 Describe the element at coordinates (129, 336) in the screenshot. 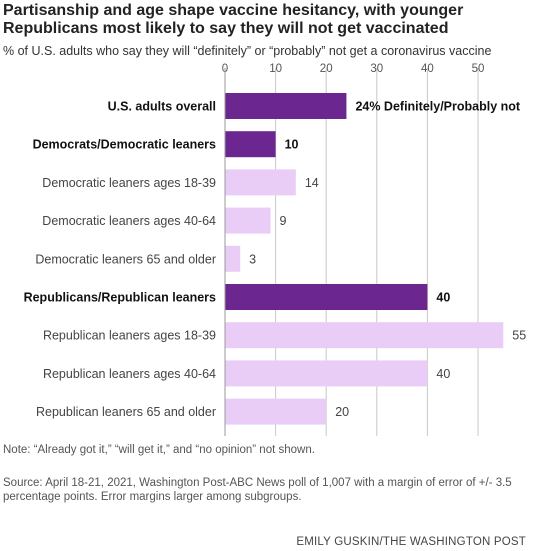

I see `category-label: Republican leaners ages 18-39` at that location.